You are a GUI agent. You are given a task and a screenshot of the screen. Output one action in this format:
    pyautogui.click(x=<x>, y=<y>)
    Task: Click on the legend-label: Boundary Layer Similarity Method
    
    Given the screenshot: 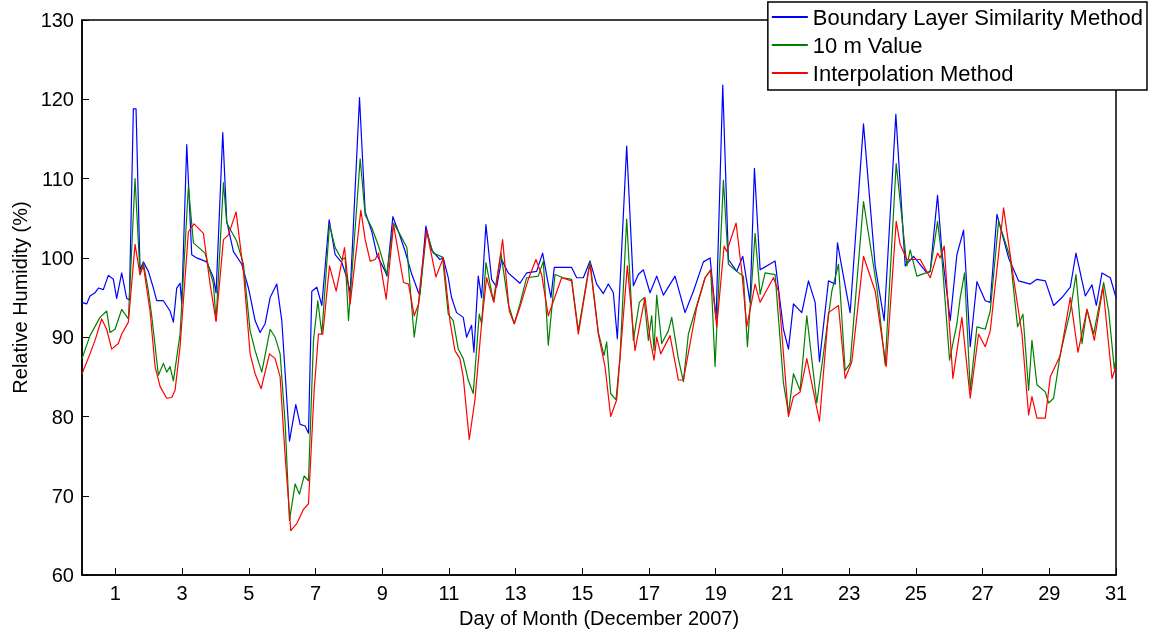 What is the action you would take?
    pyautogui.click(x=978, y=17)
    